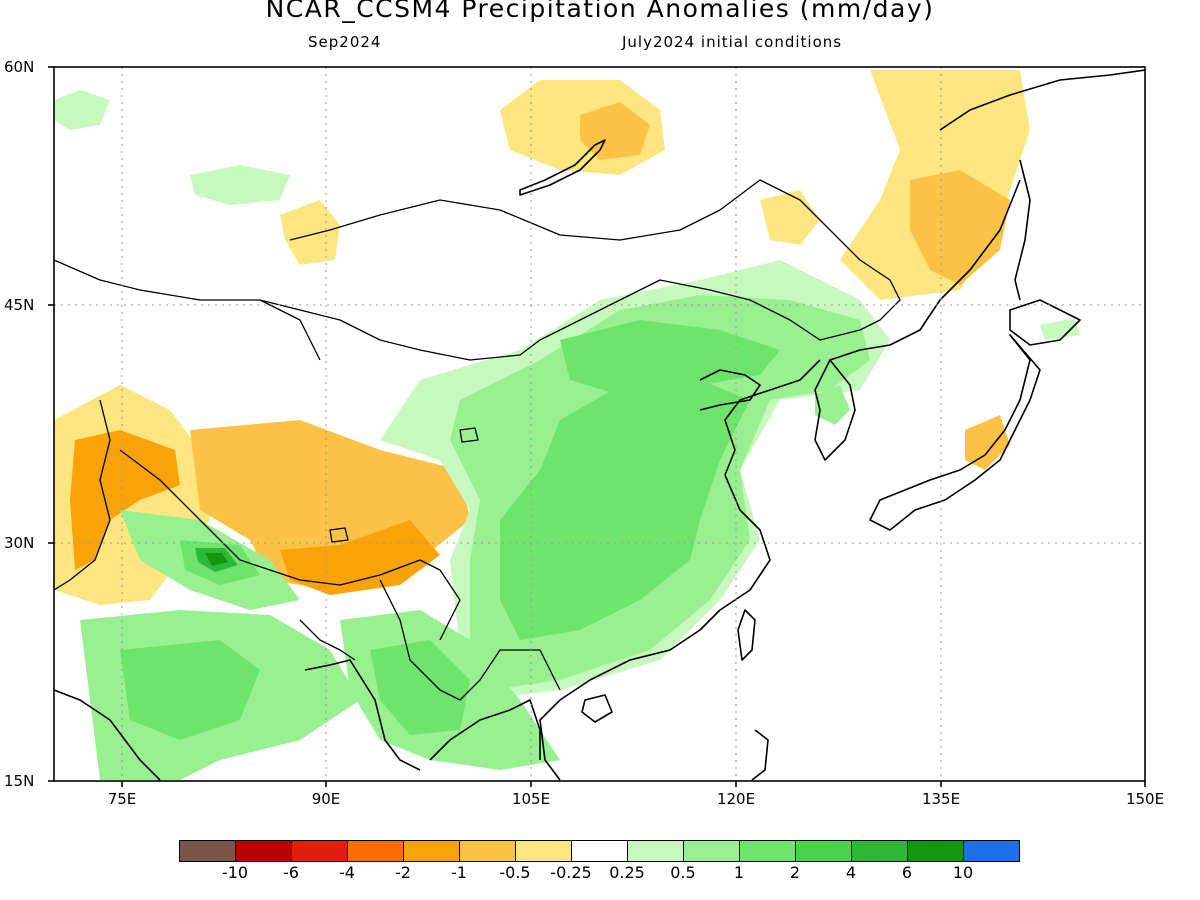 The image size is (1200, 900). Describe the element at coordinates (732, 42) in the screenshot. I see `initial-conditions: July2024 initial conditions` at that location.